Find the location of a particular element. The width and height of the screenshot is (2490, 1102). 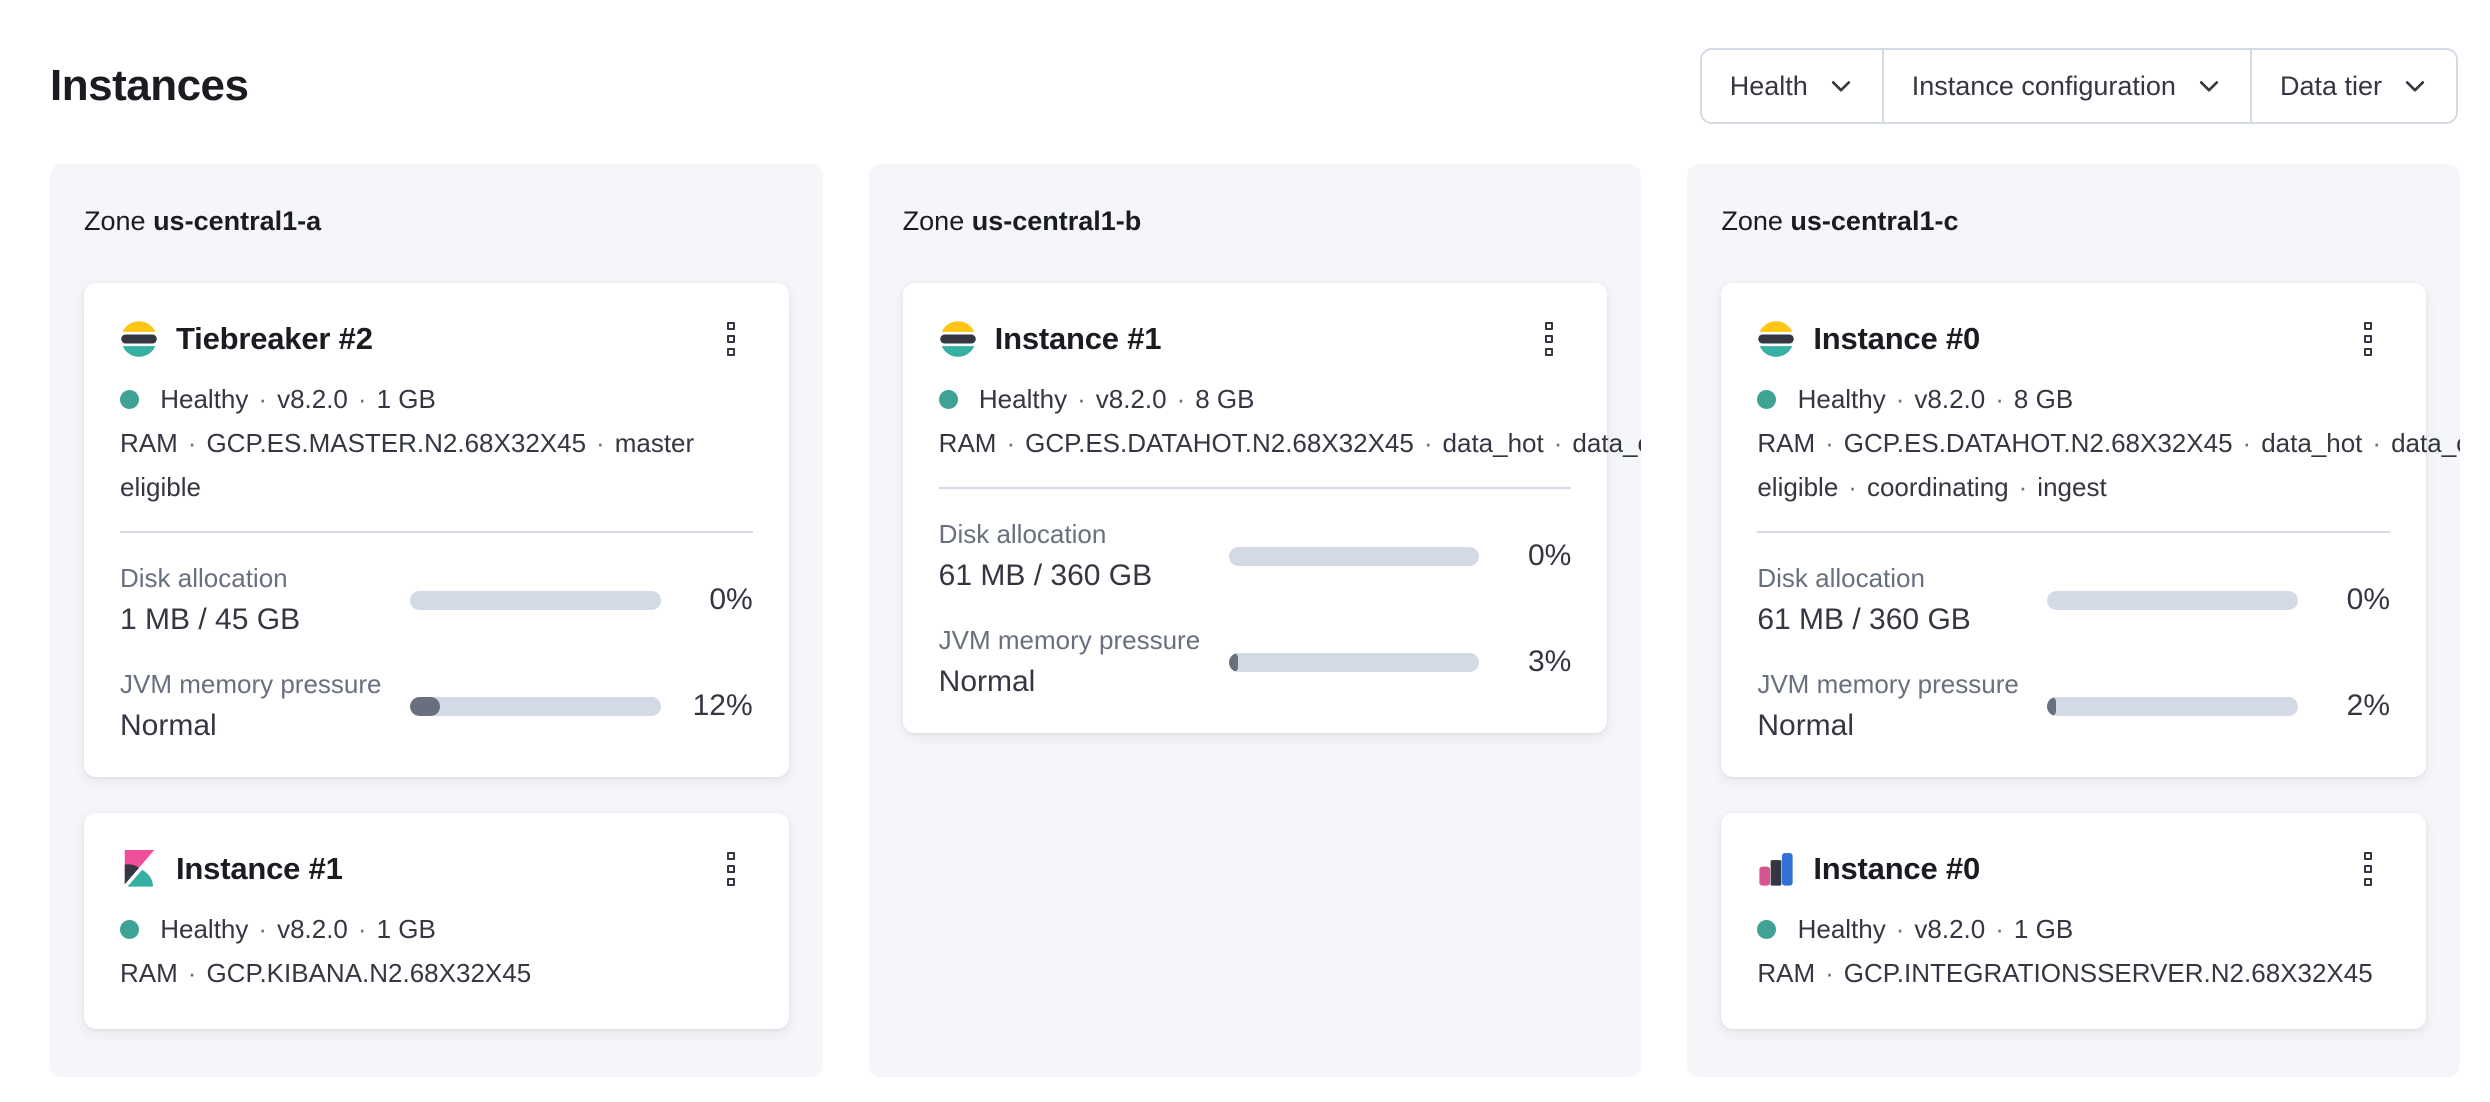

metric-value: 61 MB / 360 GB is located at coordinates (1864, 619).